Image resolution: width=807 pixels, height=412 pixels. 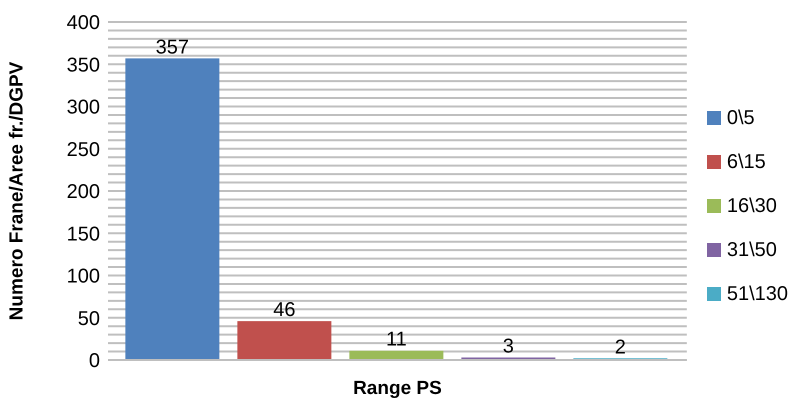 What do you see at coordinates (83, 65) in the screenshot?
I see `y-tick-label: 350` at bounding box center [83, 65].